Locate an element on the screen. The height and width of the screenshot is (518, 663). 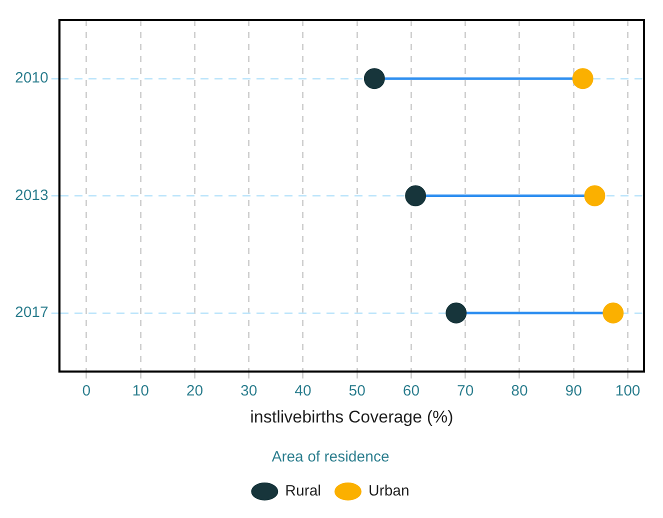
x-tick-label: 70 is located at coordinates (465, 391).